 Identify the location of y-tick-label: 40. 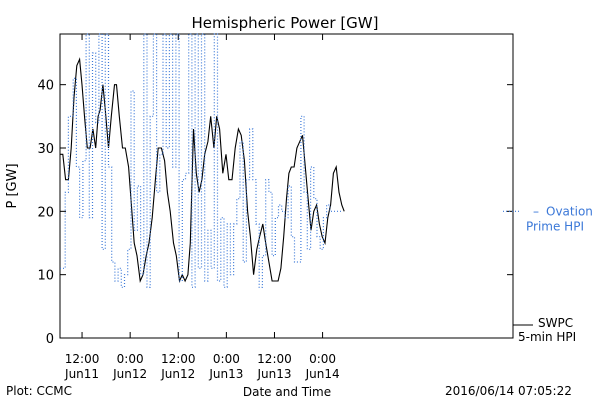
(45, 86).